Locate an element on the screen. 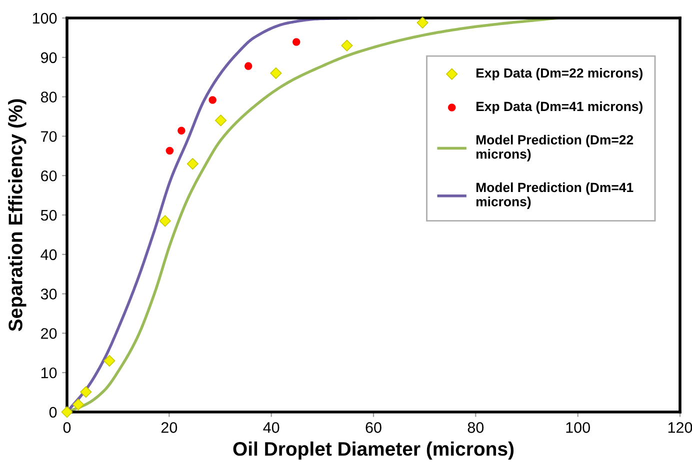 The image size is (692, 468). legend-label: Exp Data (Dm=22 microns) is located at coordinates (559, 74).